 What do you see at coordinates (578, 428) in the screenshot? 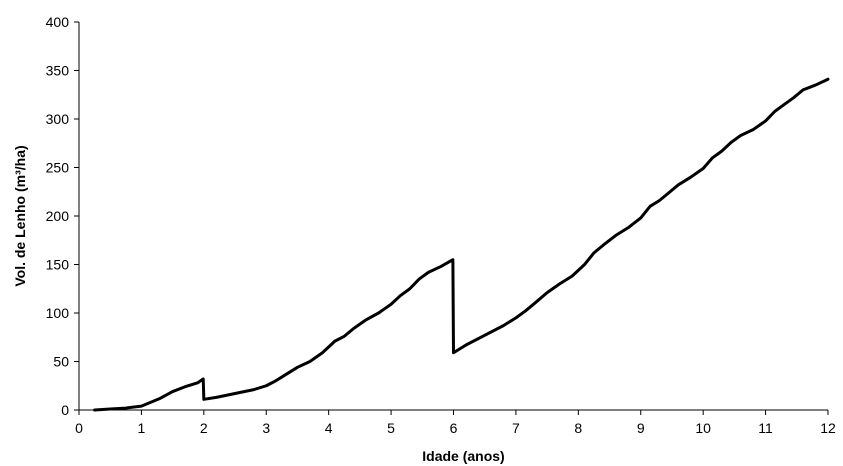
I see `x-tick-label: 8` at bounding box center [578, 428].